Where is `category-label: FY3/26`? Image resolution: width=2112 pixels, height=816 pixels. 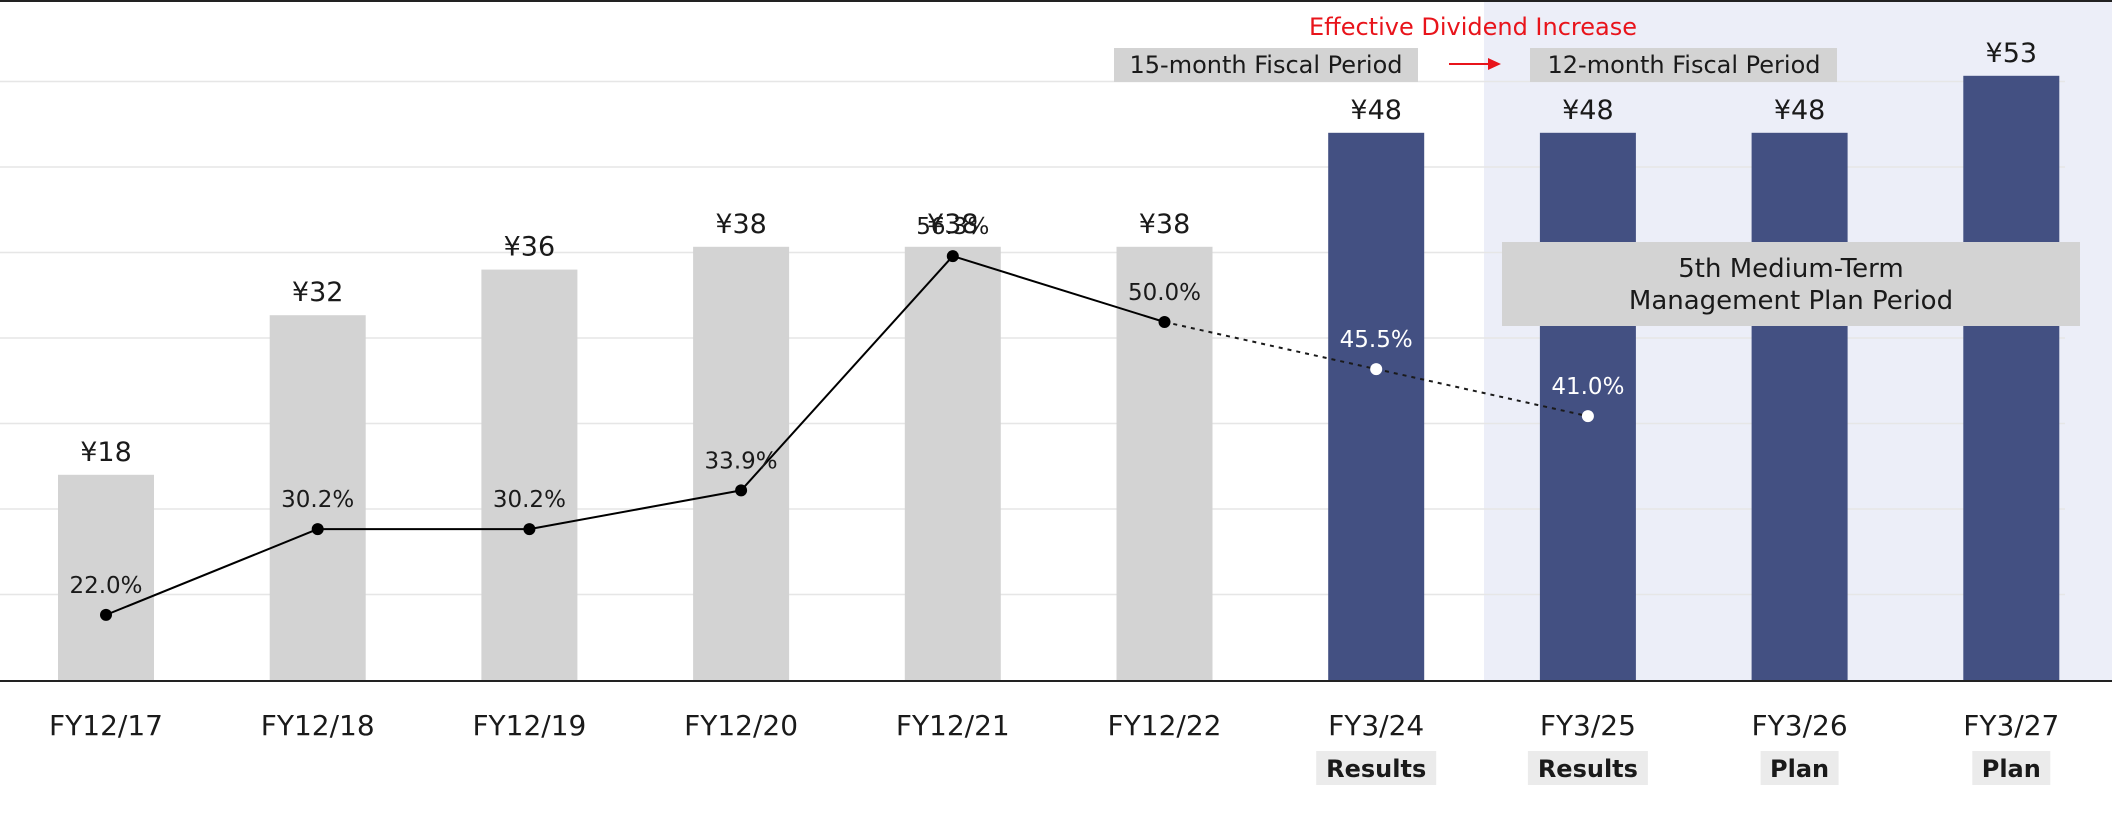
category-label: FY3/26 is located at coordinates (1800, 725).